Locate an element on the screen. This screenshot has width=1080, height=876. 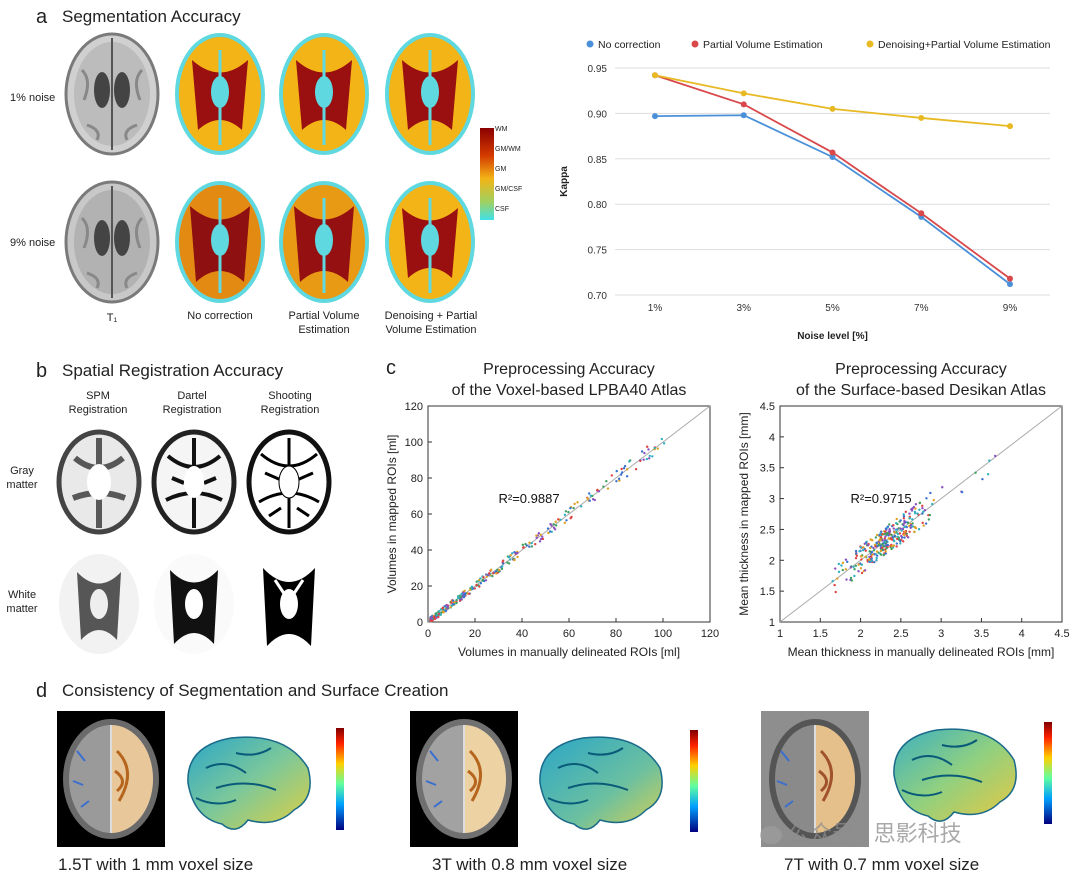
gm-spm-brain is located at coordinates (99, 482).